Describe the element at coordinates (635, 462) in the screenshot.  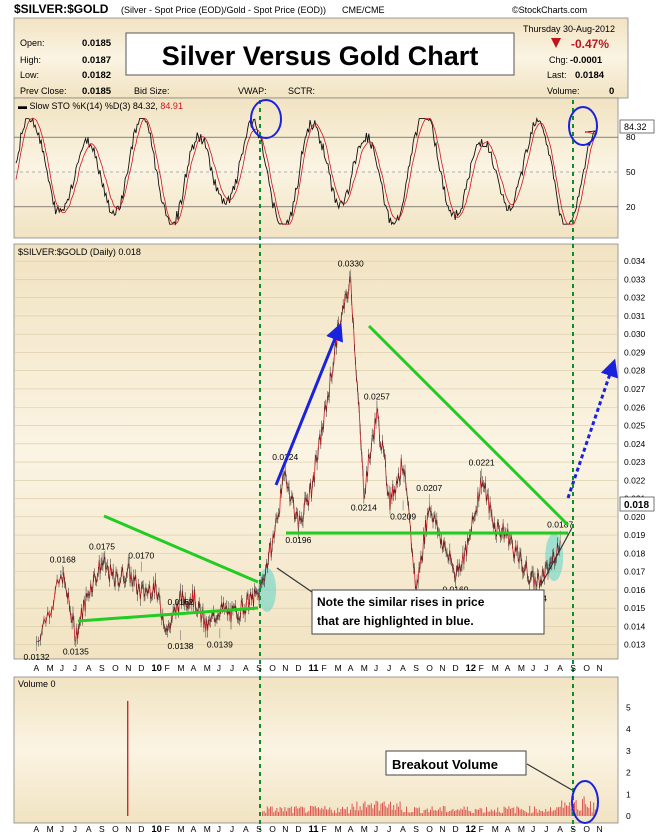
I see `price-tick-label: 0.023` at that location.